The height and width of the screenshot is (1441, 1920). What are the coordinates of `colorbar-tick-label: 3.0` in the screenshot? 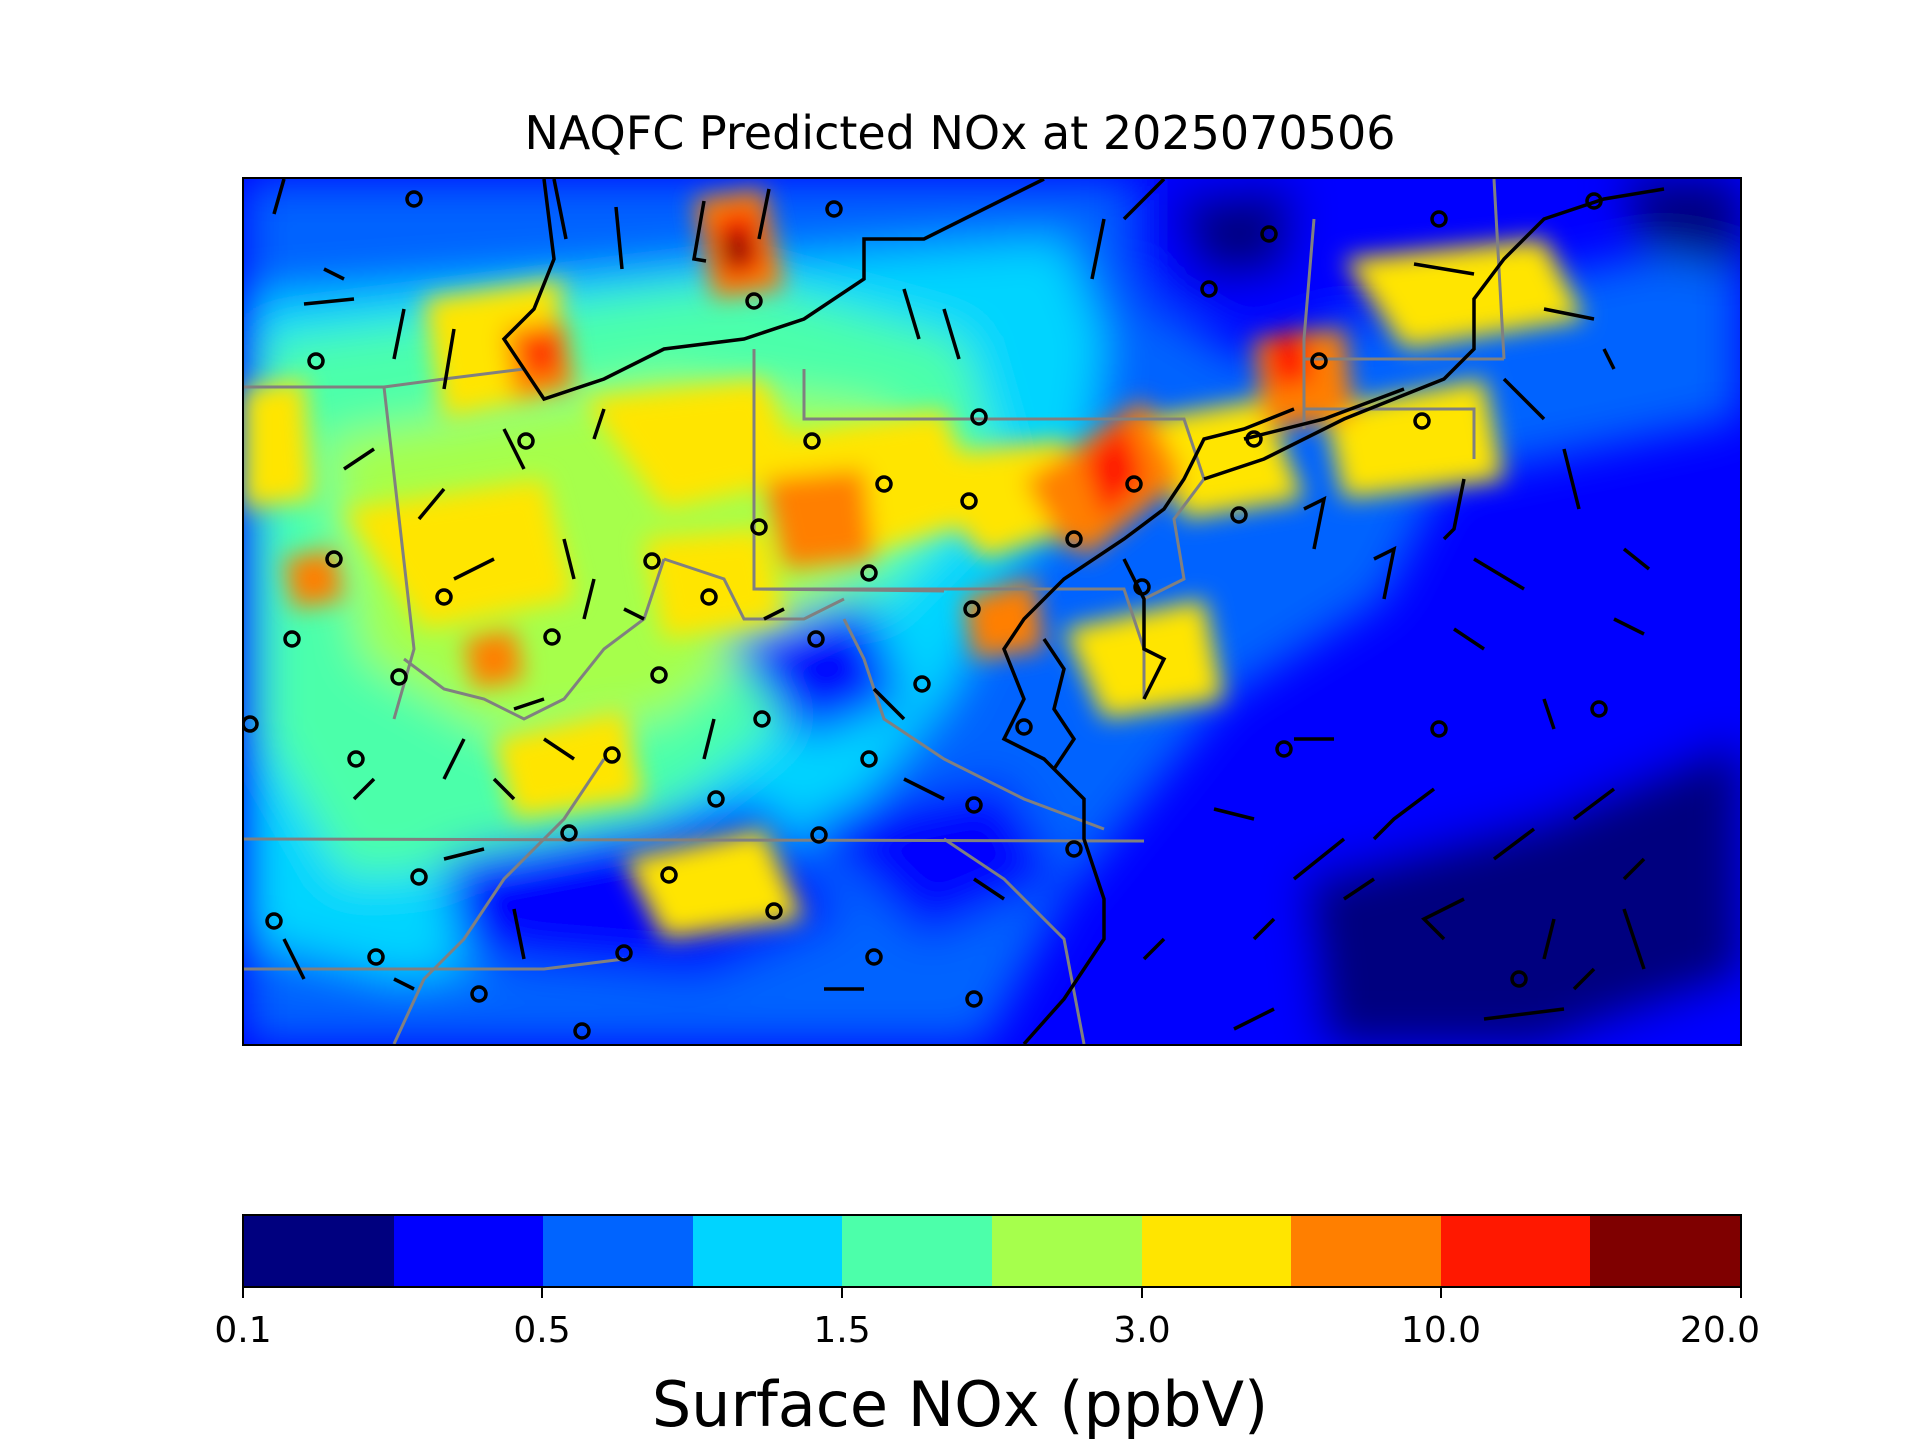 It's located at (1142, 1330).